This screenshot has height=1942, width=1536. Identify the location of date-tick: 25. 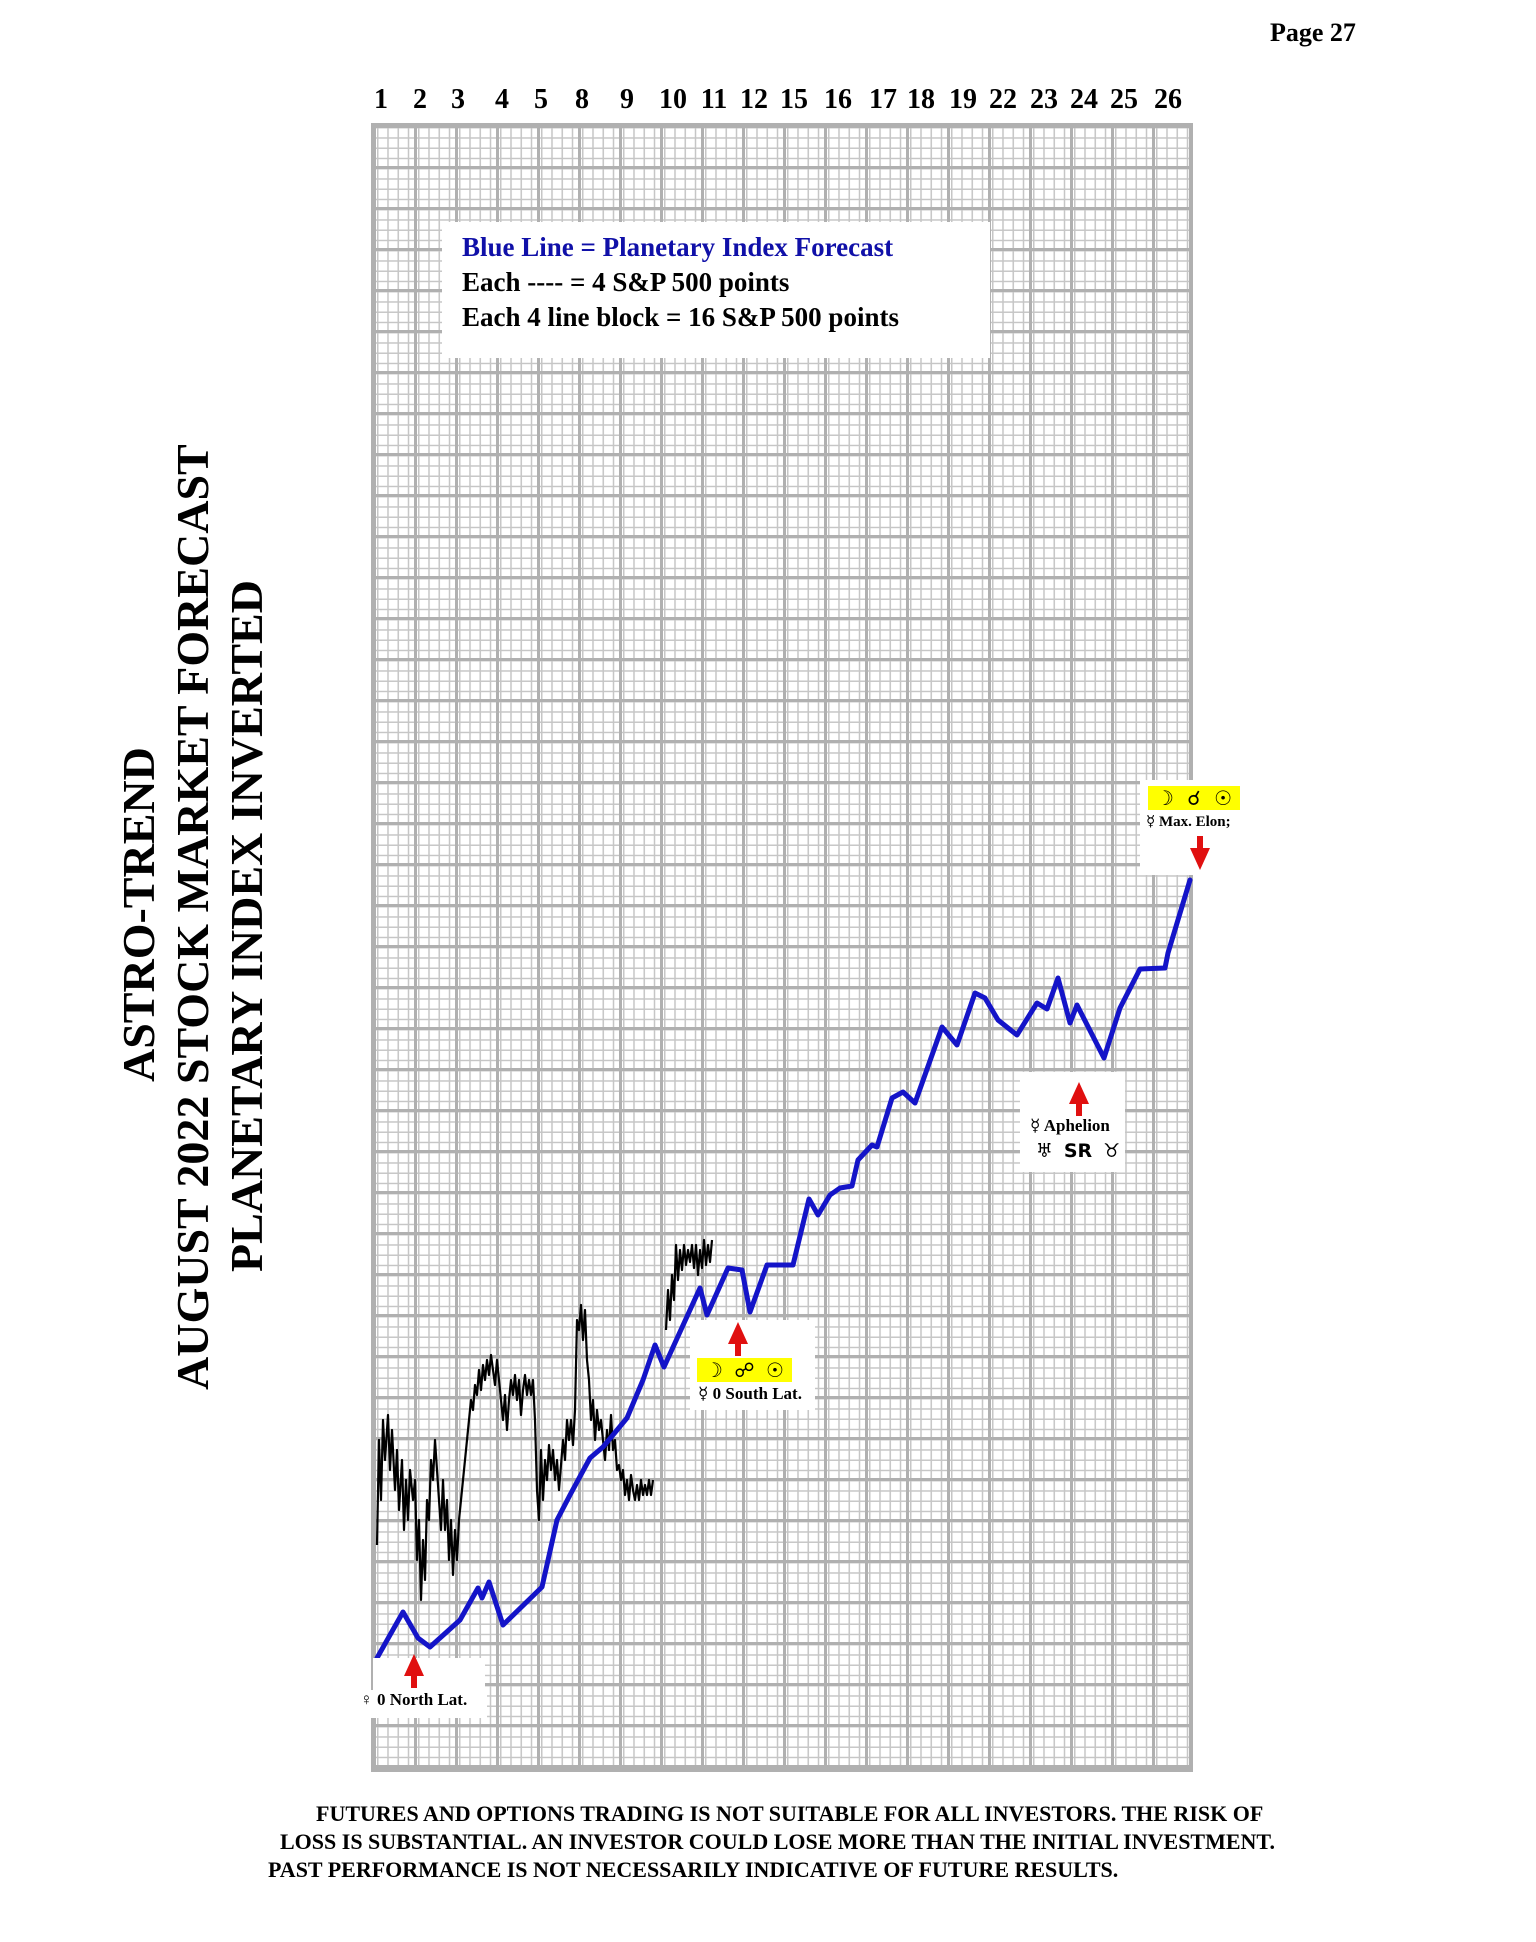
(1124, 99).